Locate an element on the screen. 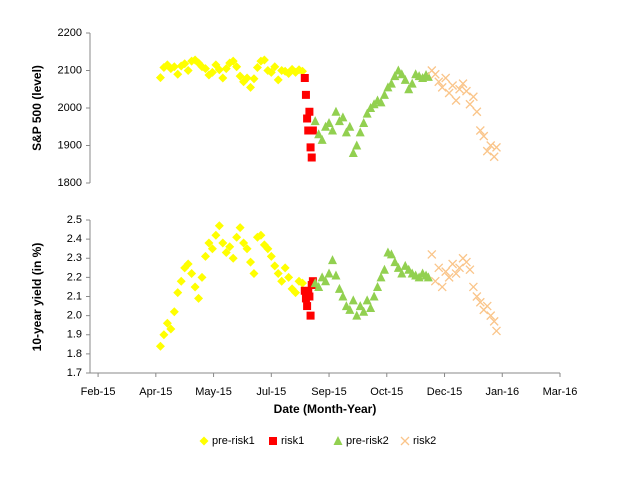  y-axis-title: S&P 500 (level) is located at coordinates (37, 108).